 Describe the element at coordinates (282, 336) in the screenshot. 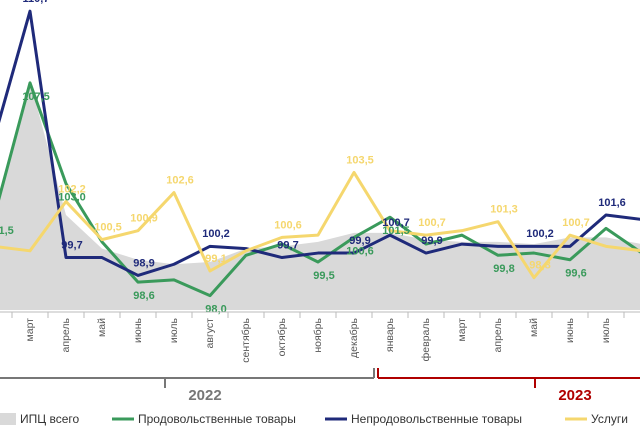

I see `x-tick-label: октябрь` at that location.